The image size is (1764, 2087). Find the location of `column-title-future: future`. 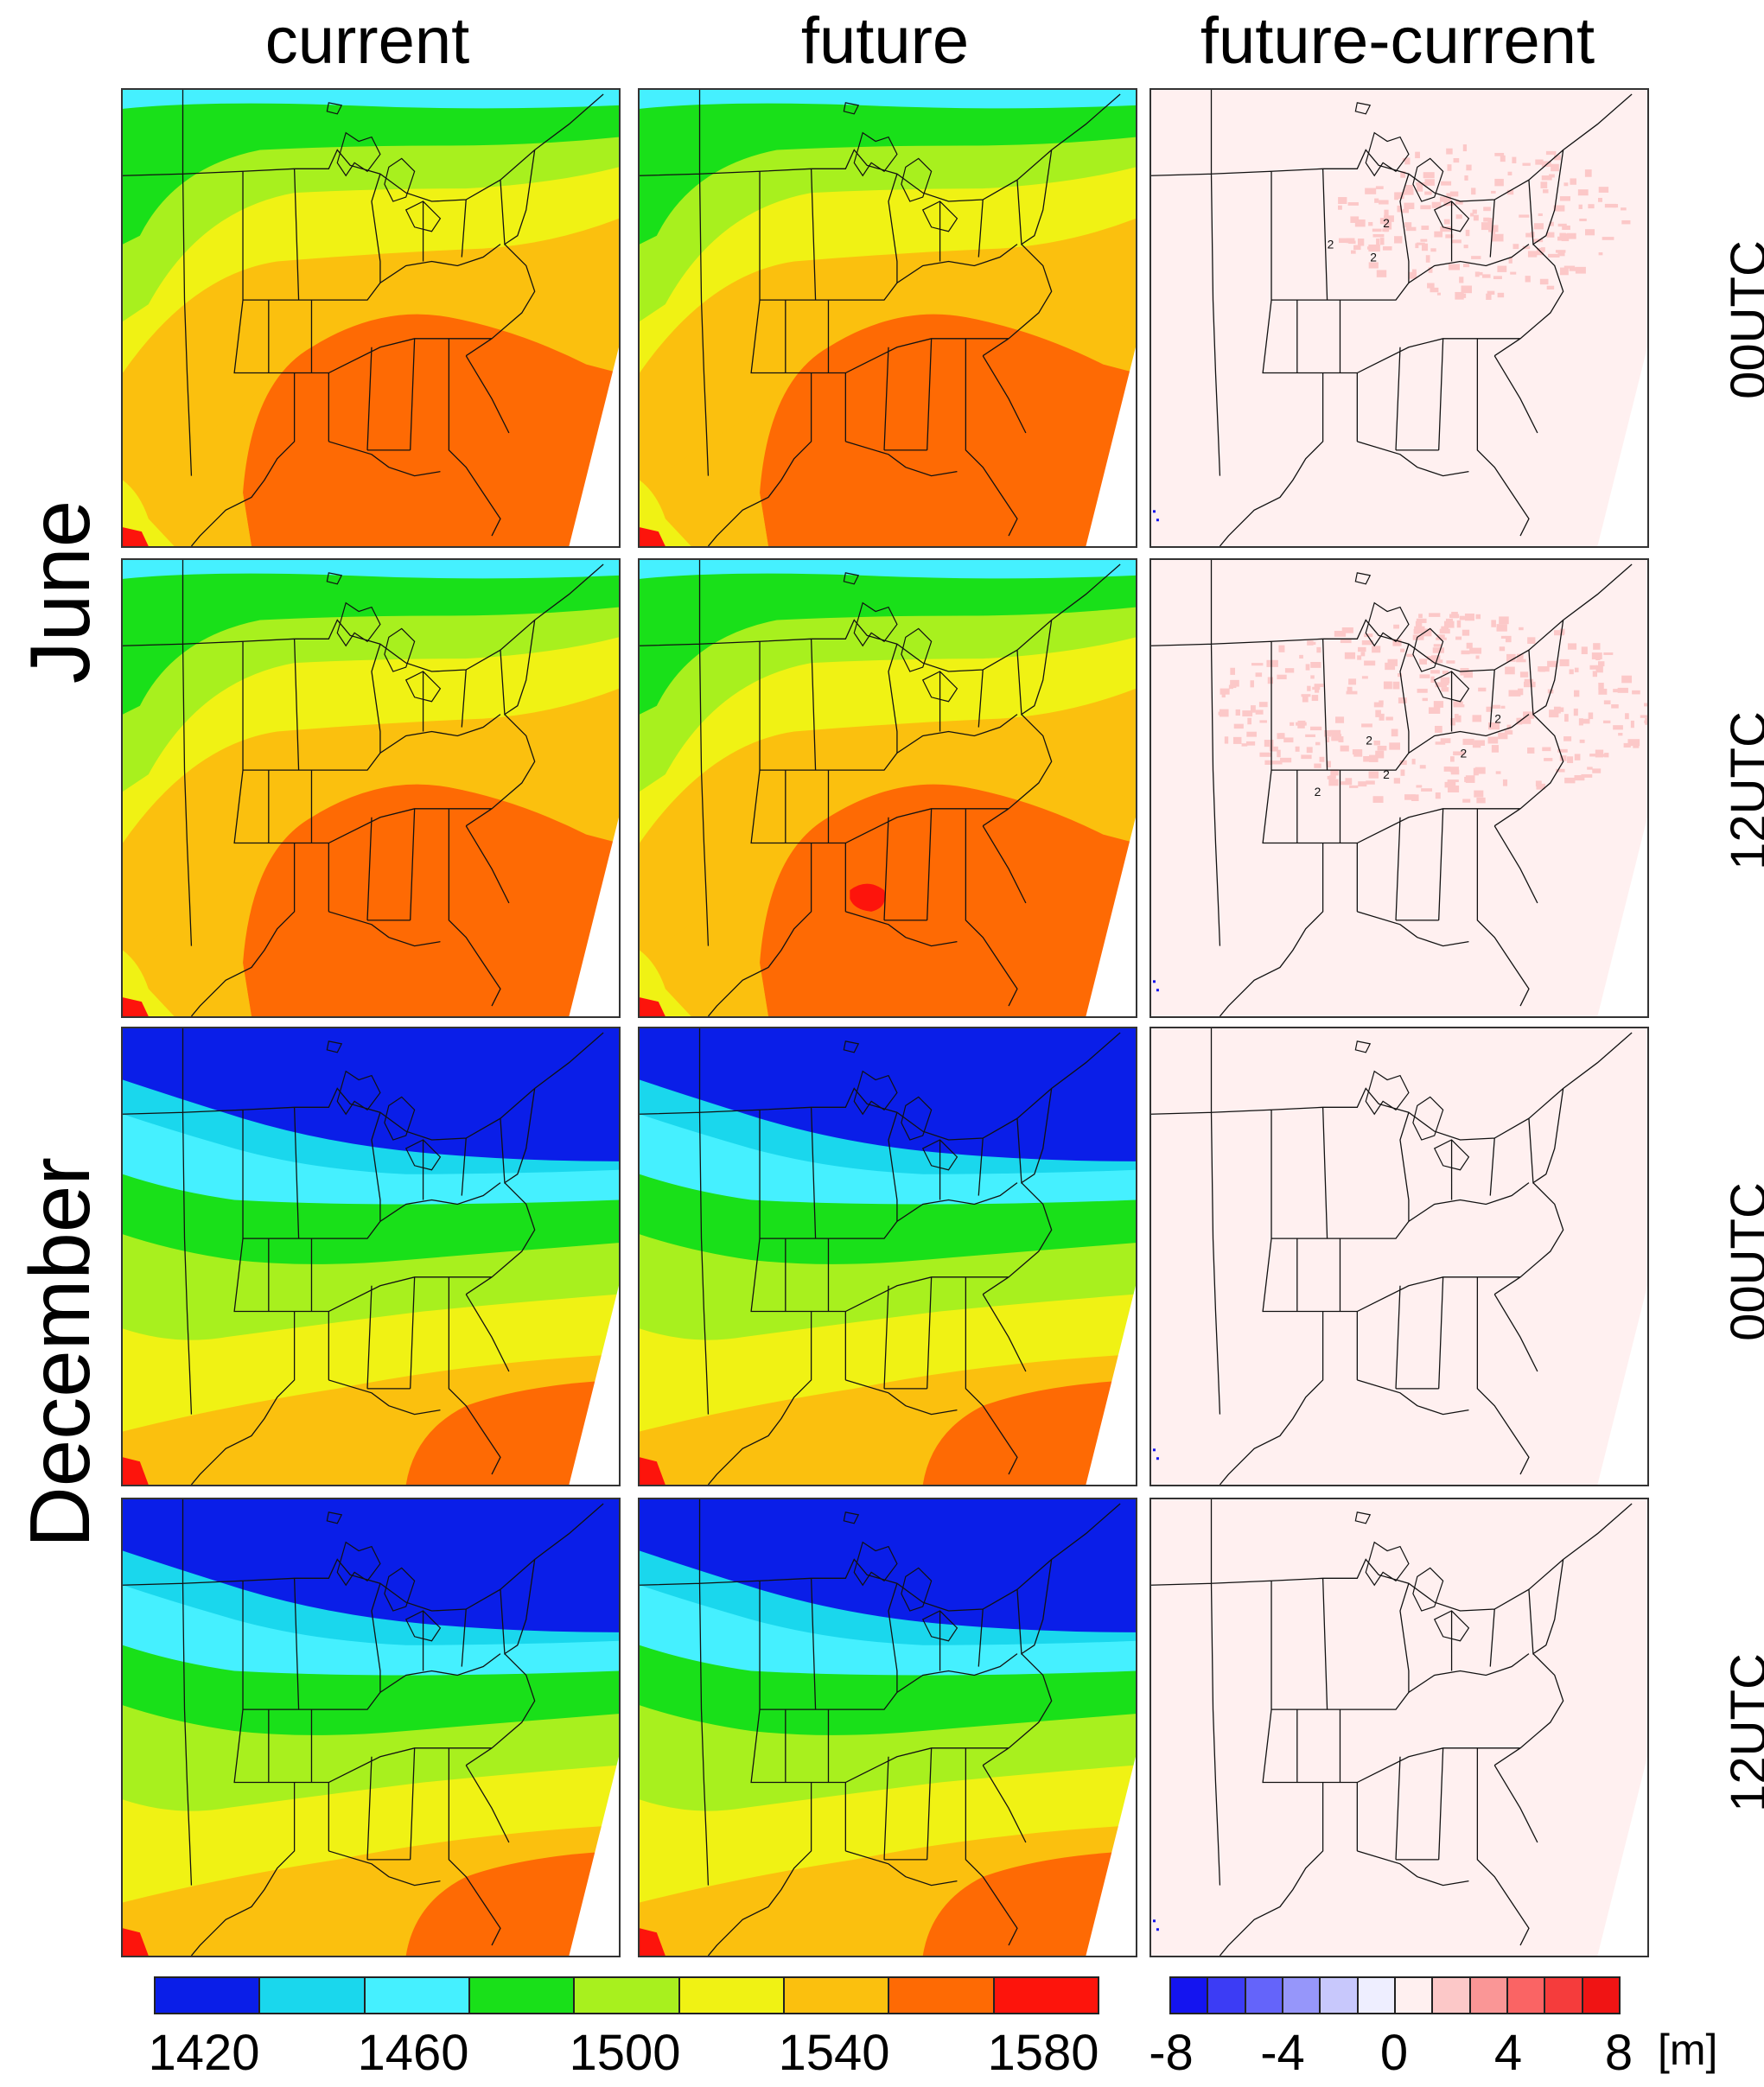

column-title-future: future is located at coordinates (885, 41).